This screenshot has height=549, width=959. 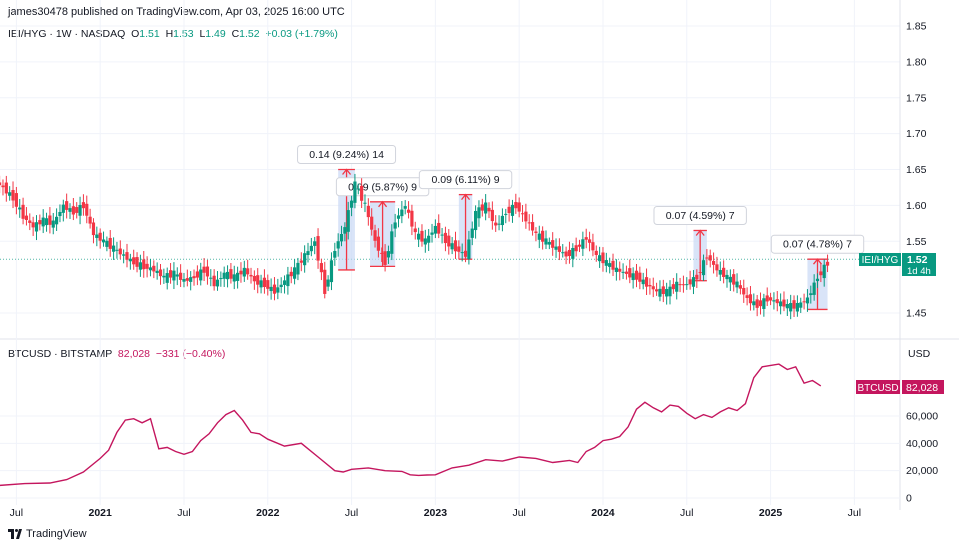 I want to click on sub-y-tick: 40,000, so click(x=922, y=444).